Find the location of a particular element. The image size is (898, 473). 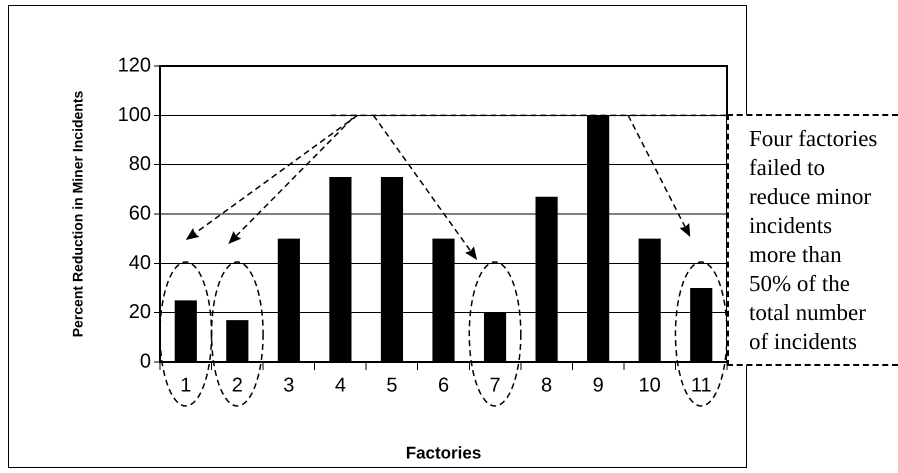

y-tick-label: 120 is located at coordinates (134, 65).